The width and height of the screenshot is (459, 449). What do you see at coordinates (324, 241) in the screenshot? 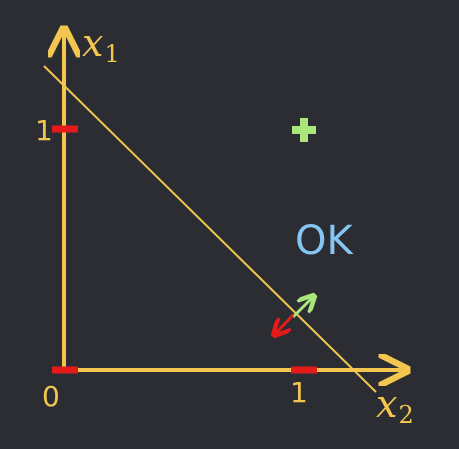
I see `ok-label: OK` at bounding box center [324, 241].